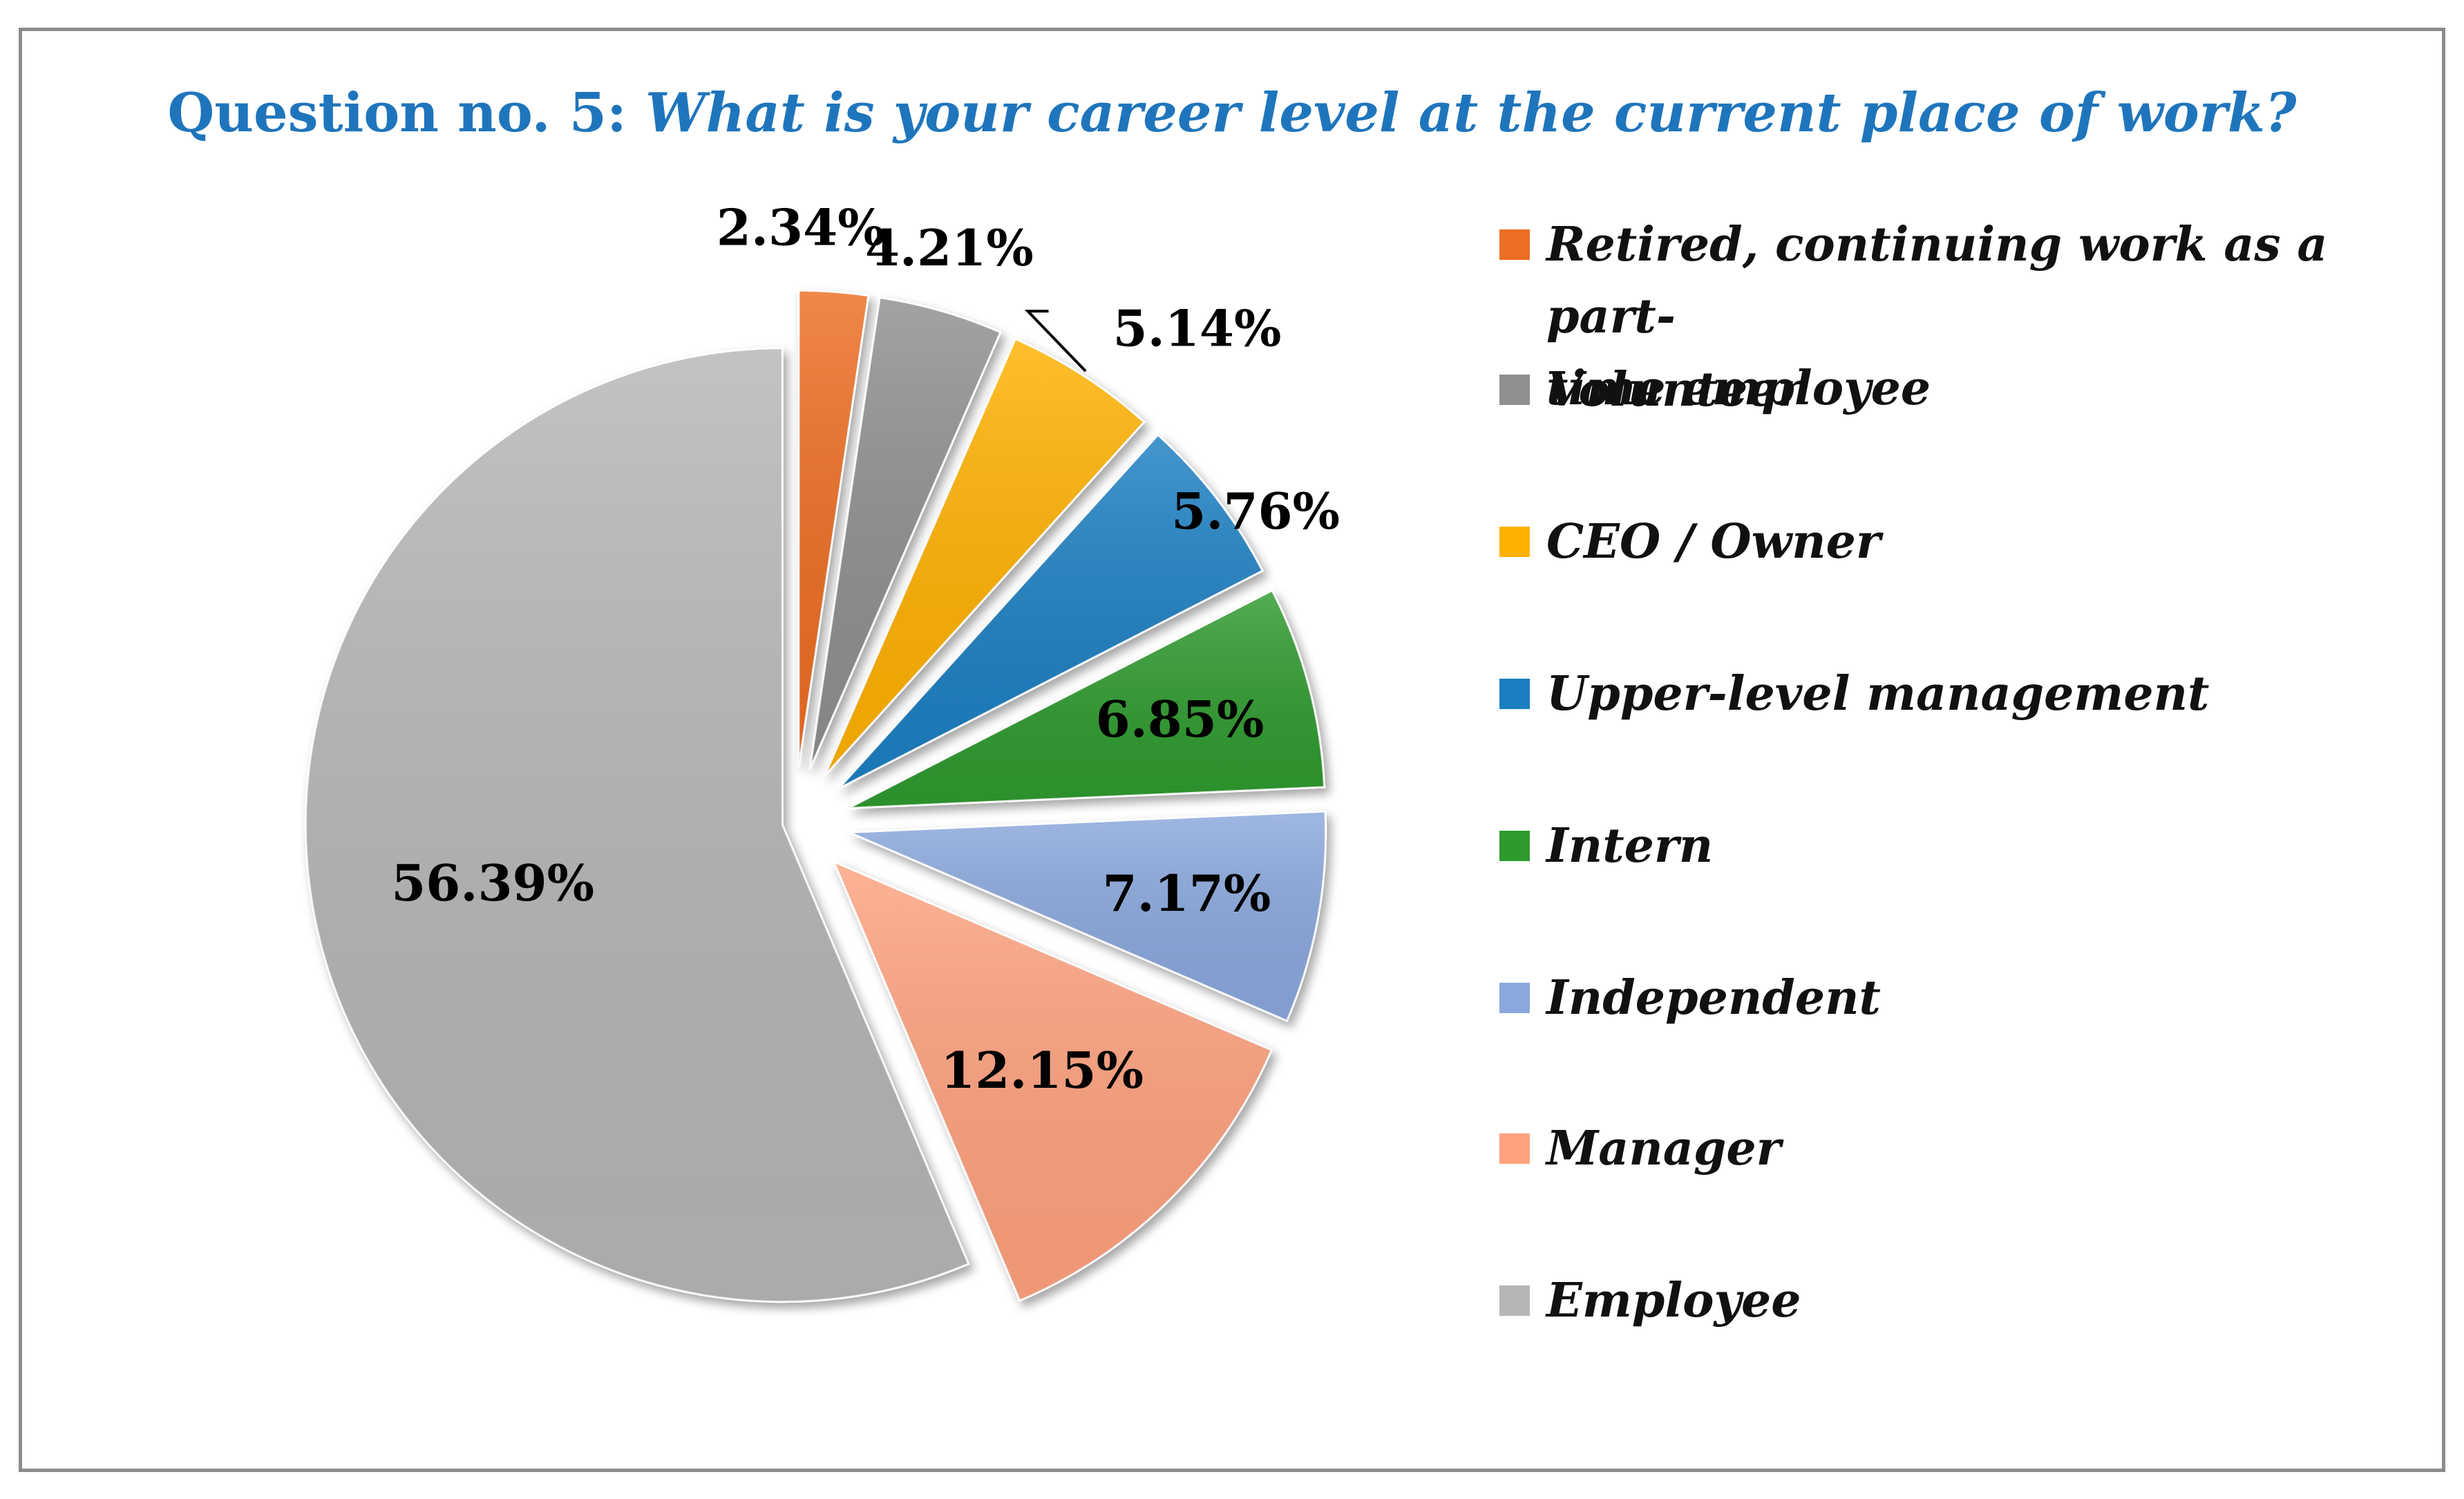 This screenshot has width=2464, height=1499. I want to click on slice-value-label-4: 5.76%, so click(1255, 511).